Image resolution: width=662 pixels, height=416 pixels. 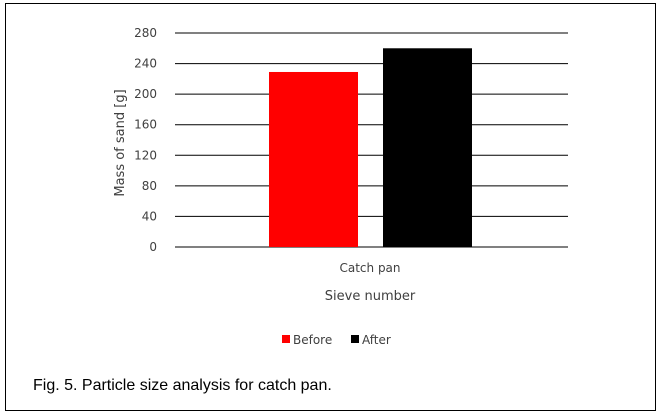 What do you see at coordinates (376, 340) in the screenshot?
I see `legend-label-after: After` at bounding box center [376, 340].